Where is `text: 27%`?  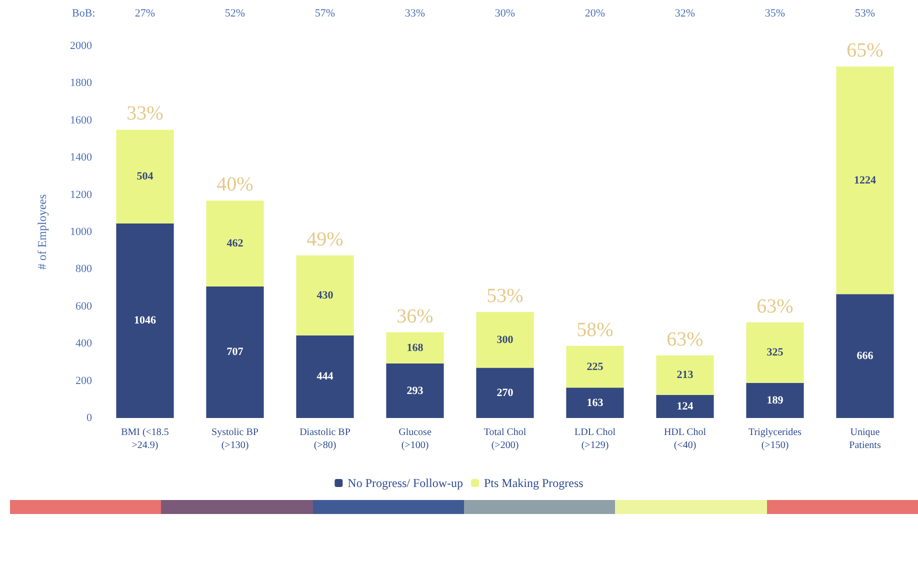 text: 27% is located at coordinates (145, 14).